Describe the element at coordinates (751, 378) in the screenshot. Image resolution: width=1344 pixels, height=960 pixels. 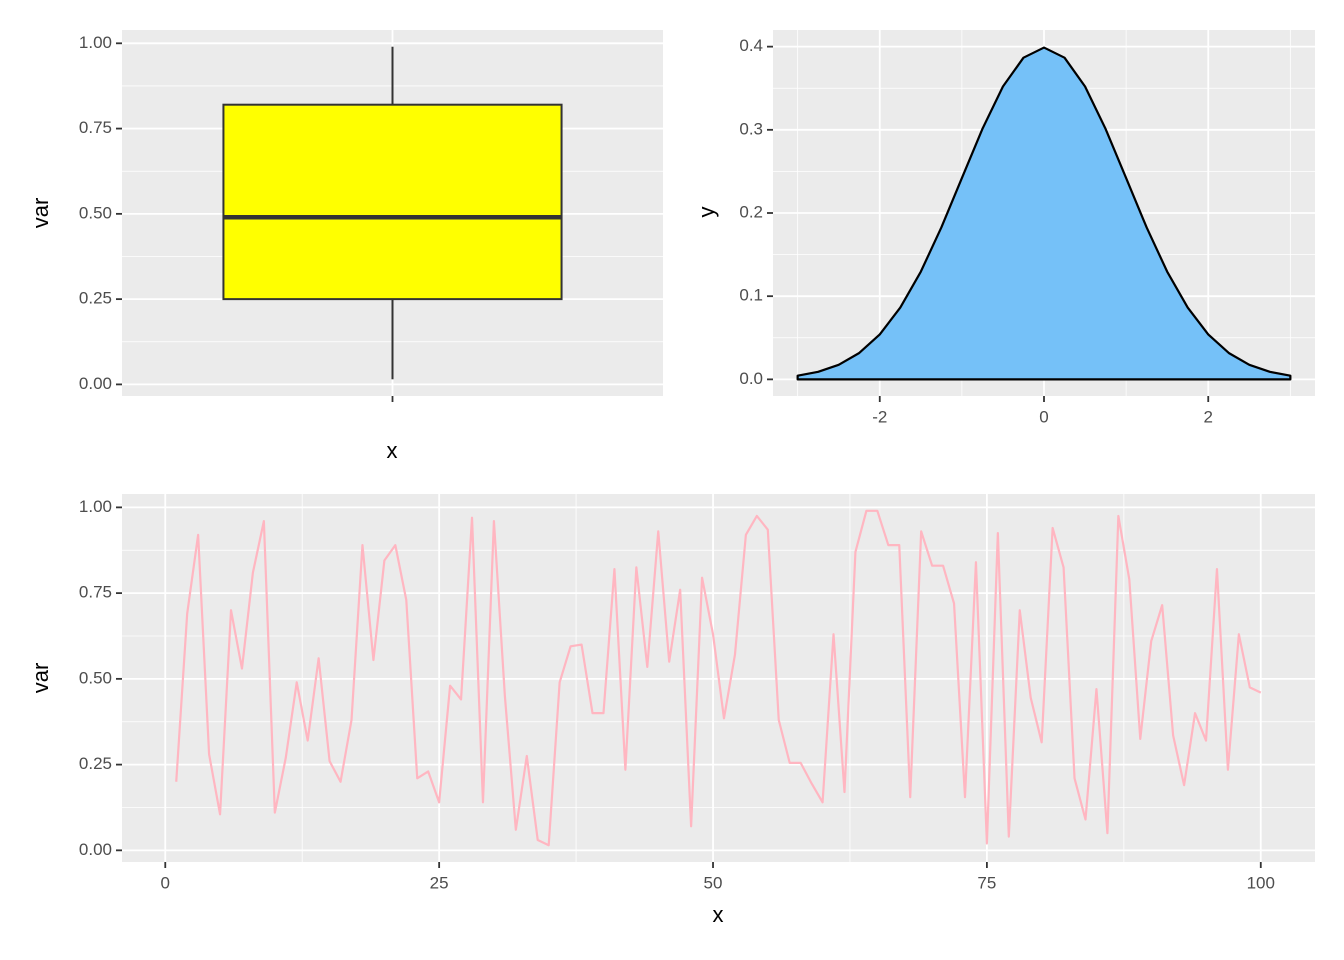
I see `y-tick-label: 0.0` at that location.